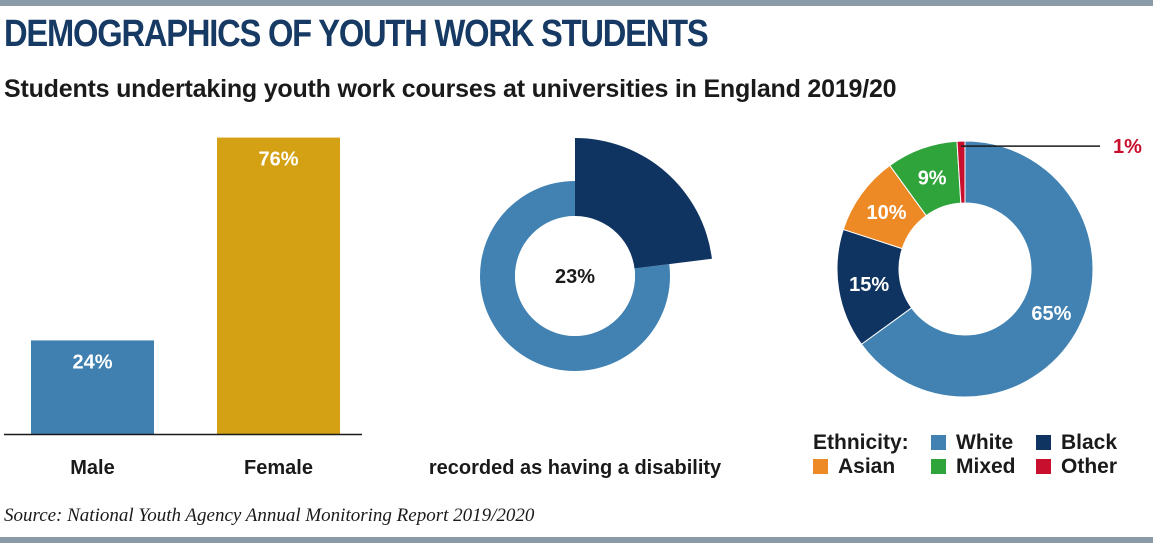 Image resolution: width=1153 pixels, height=546 pixels. Describe the element at coordinates (1043, 466) in the screenshot. I see `legend-swatch-other` at that location.